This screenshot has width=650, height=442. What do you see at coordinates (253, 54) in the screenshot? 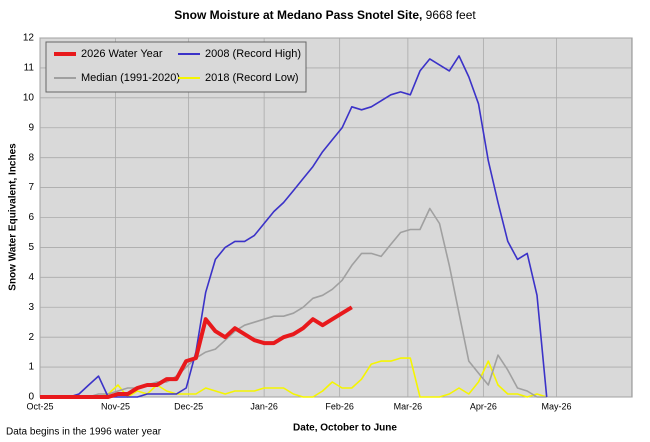
I see `legend-label: 2008 (Record High)` at bounding box center [253, 54].